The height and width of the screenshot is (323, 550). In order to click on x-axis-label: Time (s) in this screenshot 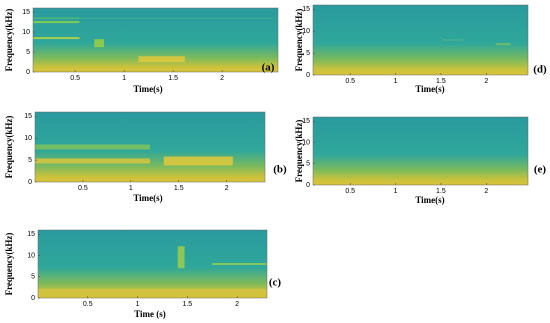, I will do `click(150, 314)`.